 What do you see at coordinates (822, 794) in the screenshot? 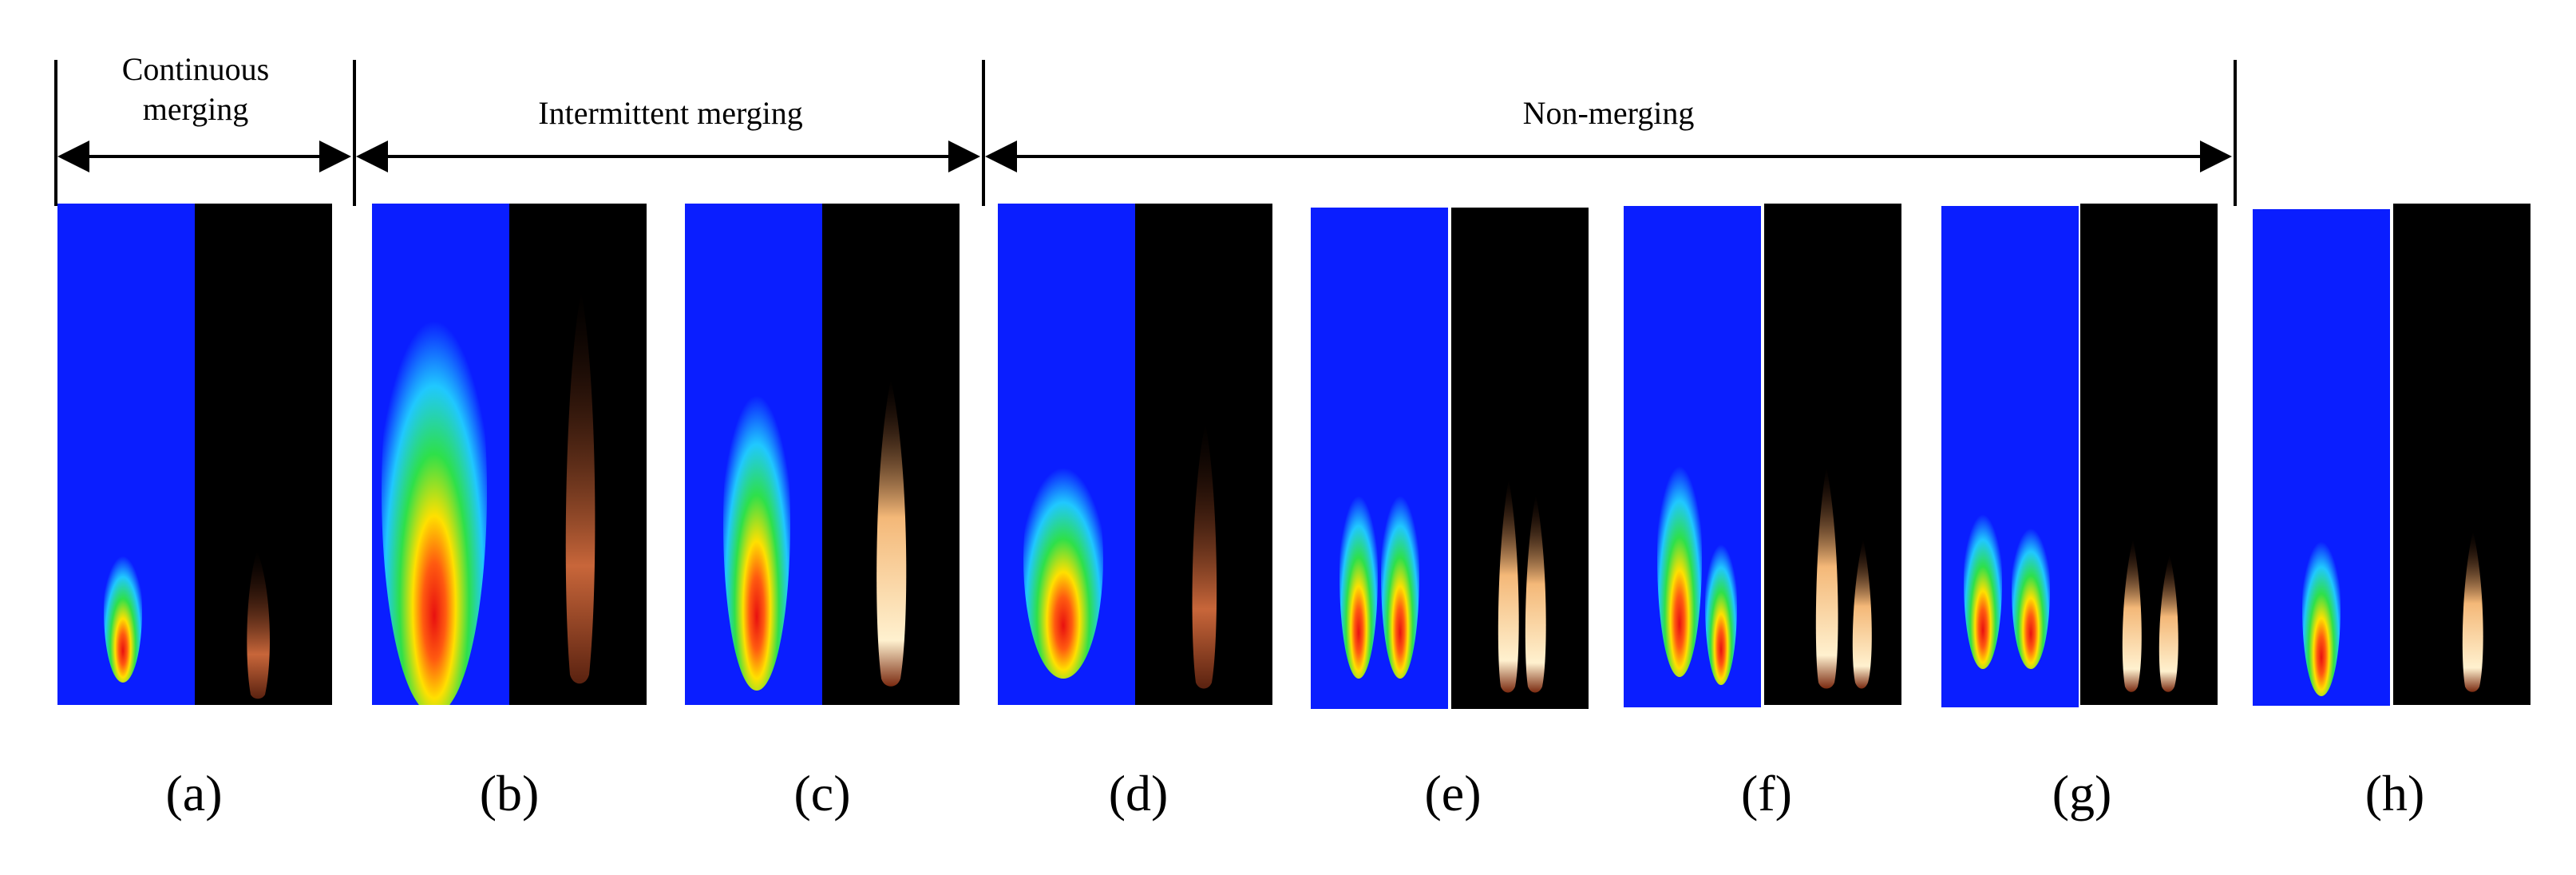
I see `panel-caption-c: (c)` at bounding box center [822, 794].